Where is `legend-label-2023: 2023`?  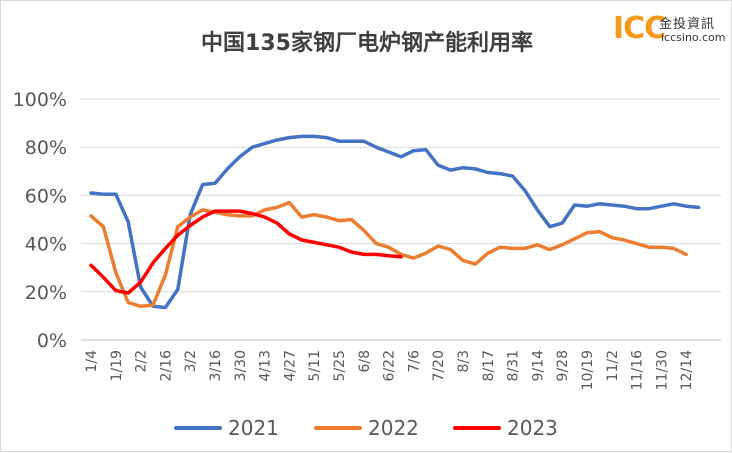
legend-label-2023: 2023 is located at coordinates (532, 428).